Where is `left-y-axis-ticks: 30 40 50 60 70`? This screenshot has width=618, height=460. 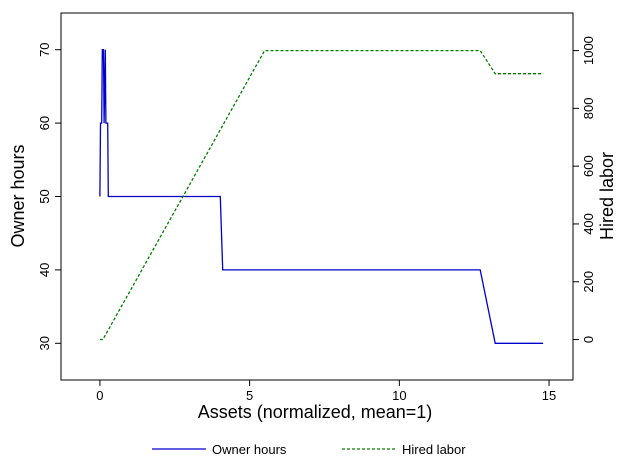 left-y-axis-ticks: 30 40 50 60 70 is located at coordinates (49, 196).